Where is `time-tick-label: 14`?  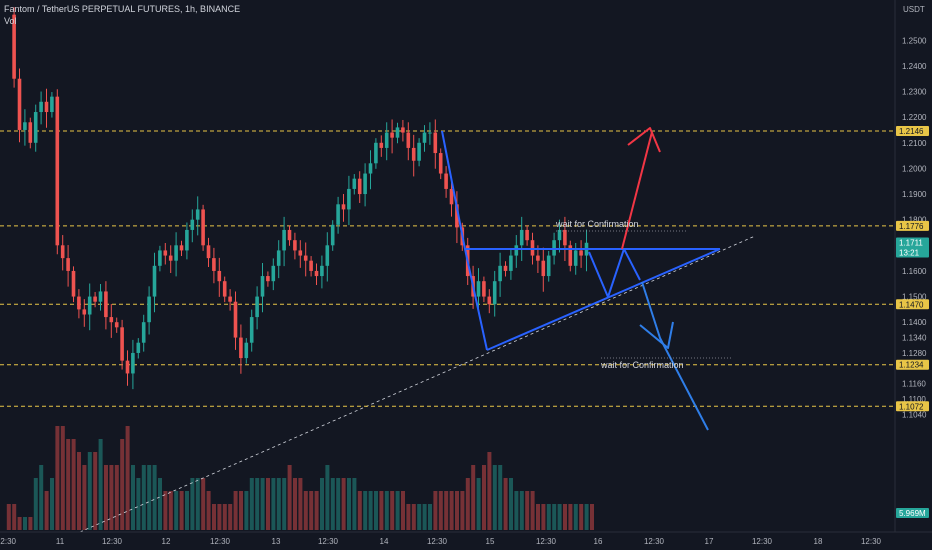
time-tick-label: 14 is located at coordinates (384, 541).